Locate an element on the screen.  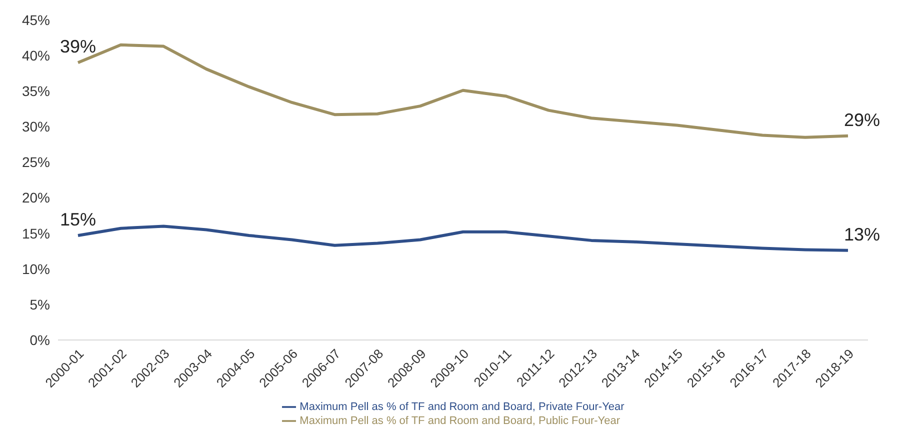
legend-label: Maximum Pell as % of TF and Room and Board, Private Four-Year is located at coordinates (462, 406).